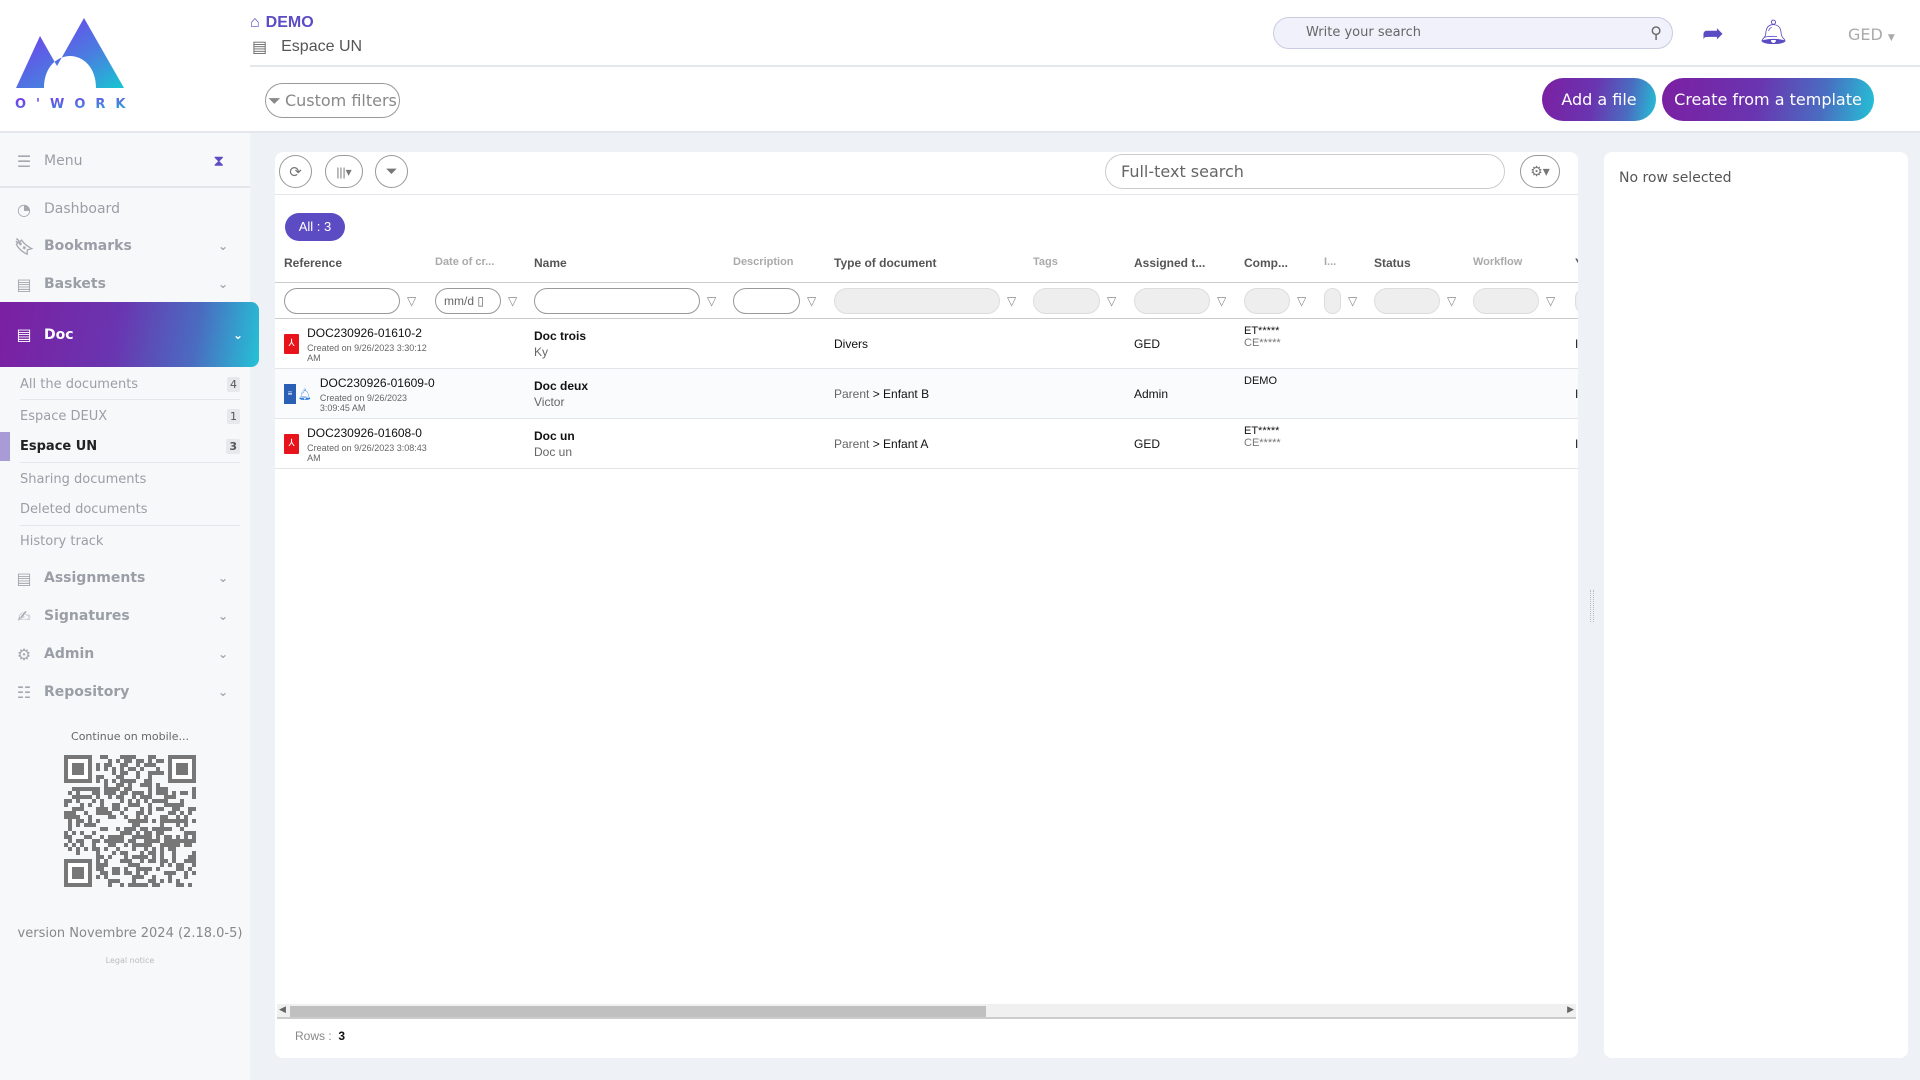 Image resolution: width=1920 pixels, height=1080 pixels. I want to click on menu-toggle: ☰ Menu ⧗, so click(125, 161).